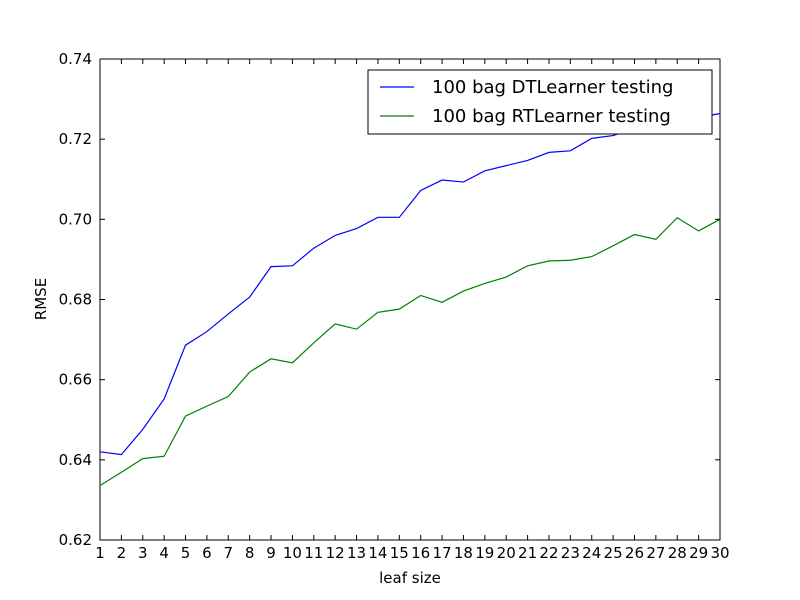 The width and height of the screenshot is (800, 600). I want to click on x-tick-label: 9, so click(271, 553).